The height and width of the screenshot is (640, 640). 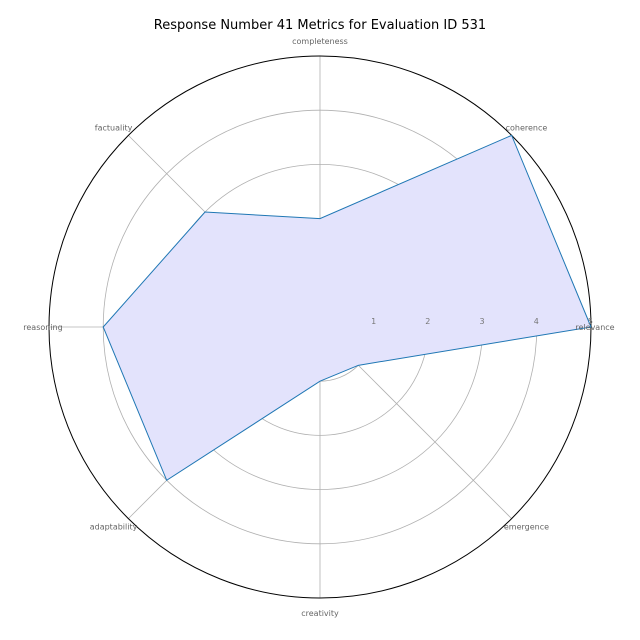 What do you see at coordinates (594, 327) in the screenshot?
I see `axis-label-relevance: relevance` at bounding box center [594, 327].